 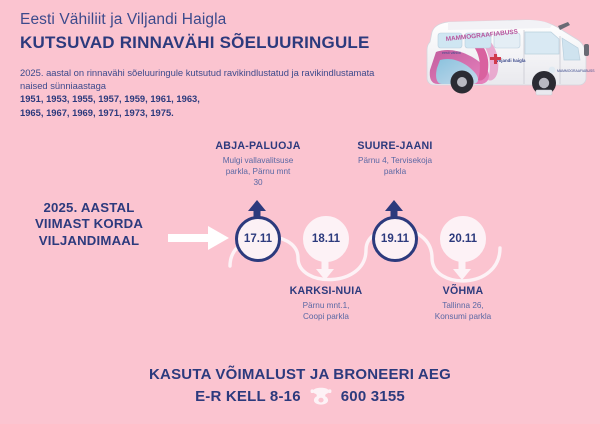 I want to click on stop-label-suure-jaani: SUURE-JAANI Pärnu 4, Tervisekoja parkla, so click(x=395, y=159).